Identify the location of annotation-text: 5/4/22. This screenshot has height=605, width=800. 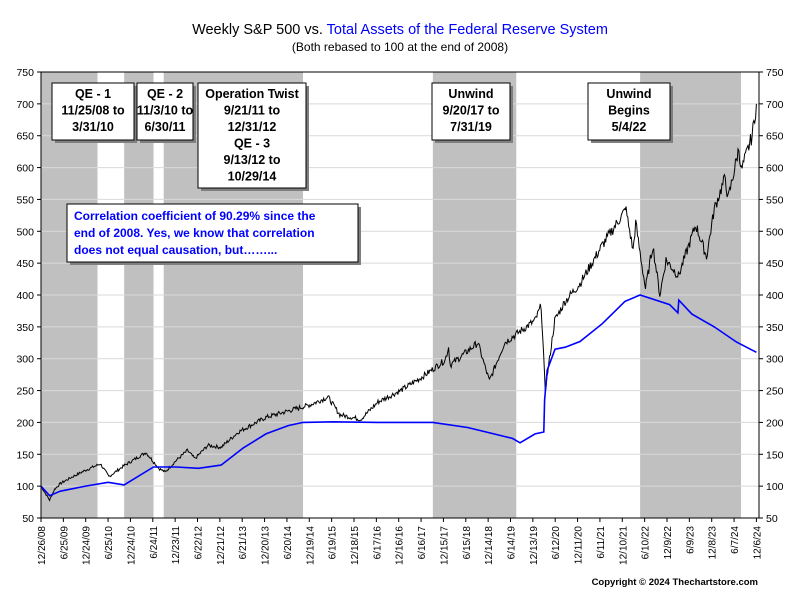
(629, 127).